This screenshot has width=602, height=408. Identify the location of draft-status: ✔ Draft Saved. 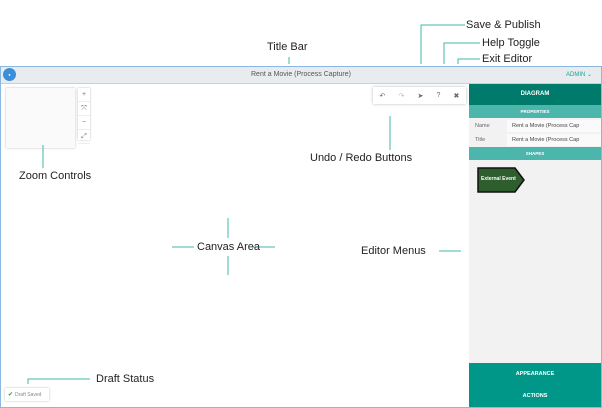
(27, 394).